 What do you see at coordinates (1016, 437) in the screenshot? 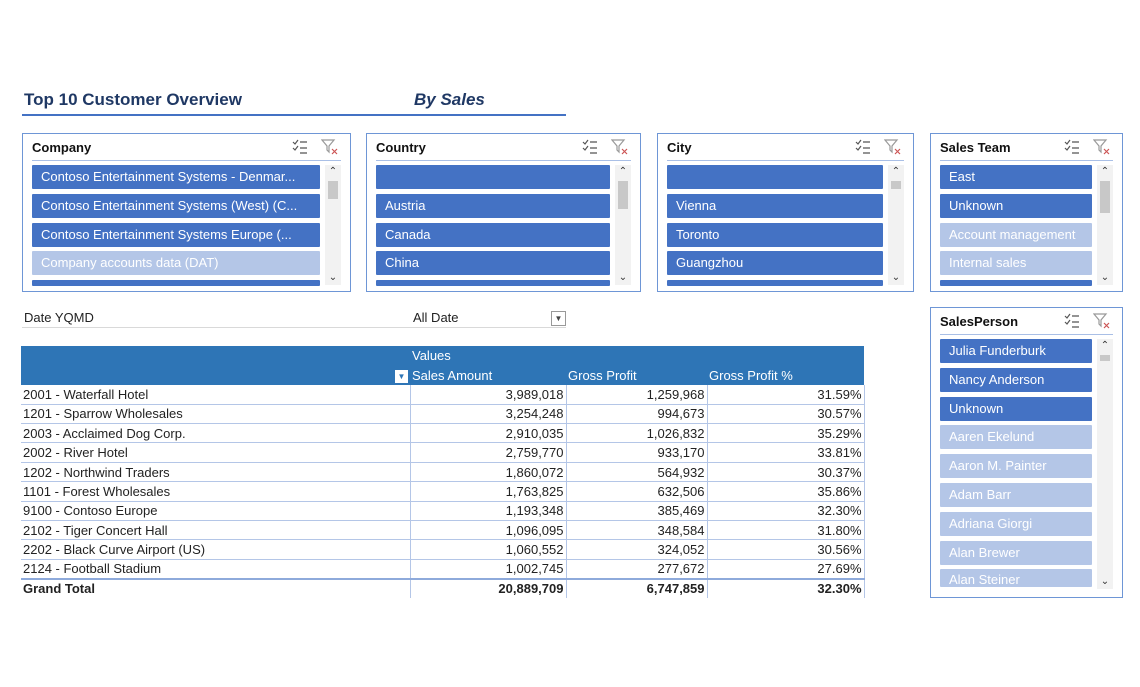
I see `slicer-item: Aaren Ekelund` at bounding box center [1016, 437].